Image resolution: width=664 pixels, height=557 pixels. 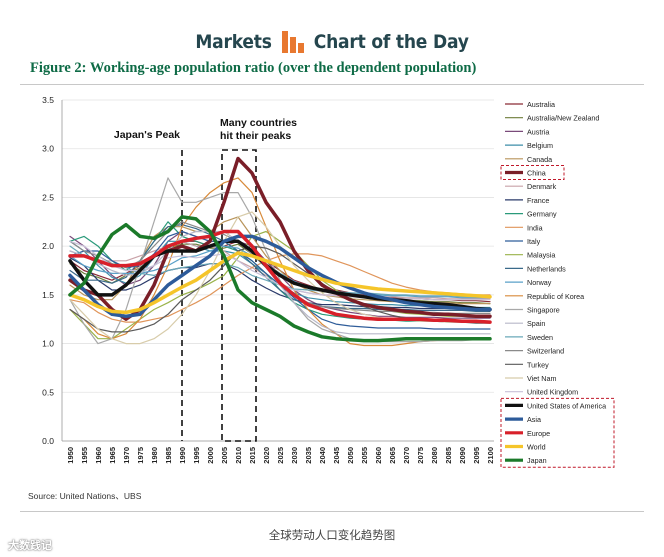 I want to click on x-tick-label: 2000, so click(x=210, y=455).